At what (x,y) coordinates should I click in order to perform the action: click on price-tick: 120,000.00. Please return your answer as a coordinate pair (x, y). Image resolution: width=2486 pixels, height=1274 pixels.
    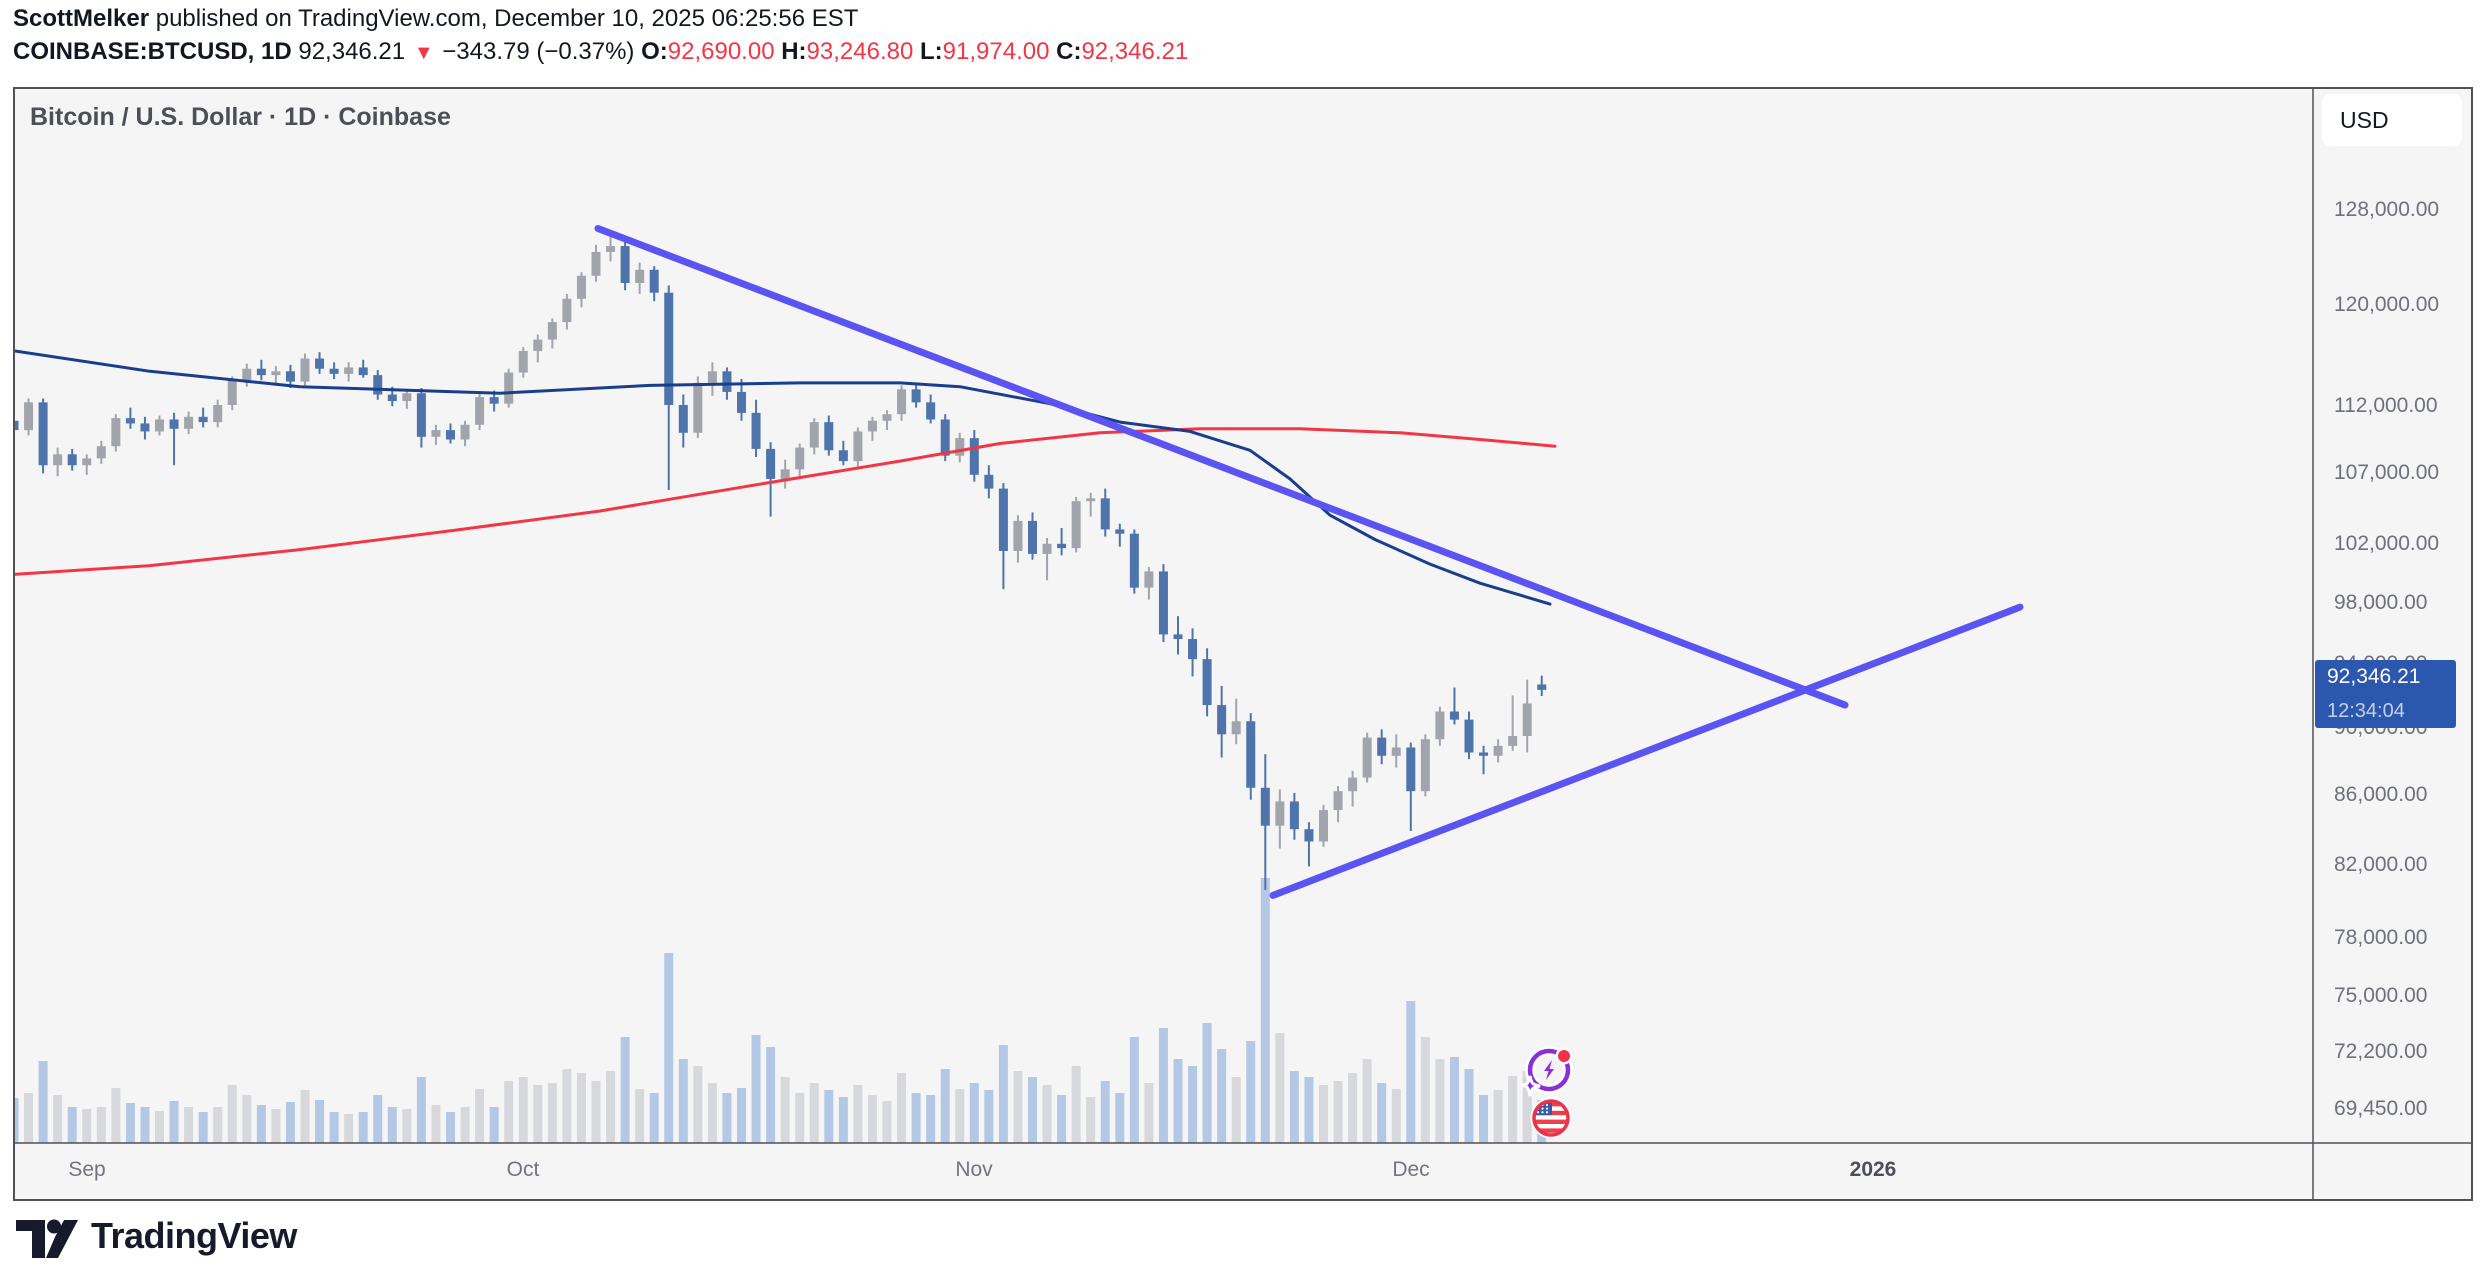
    Looking at the image, I should click on (2387, 304).